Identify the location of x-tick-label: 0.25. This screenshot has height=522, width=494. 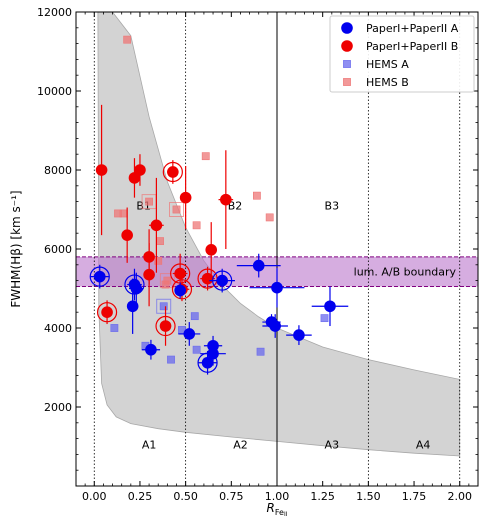
(140, 496).